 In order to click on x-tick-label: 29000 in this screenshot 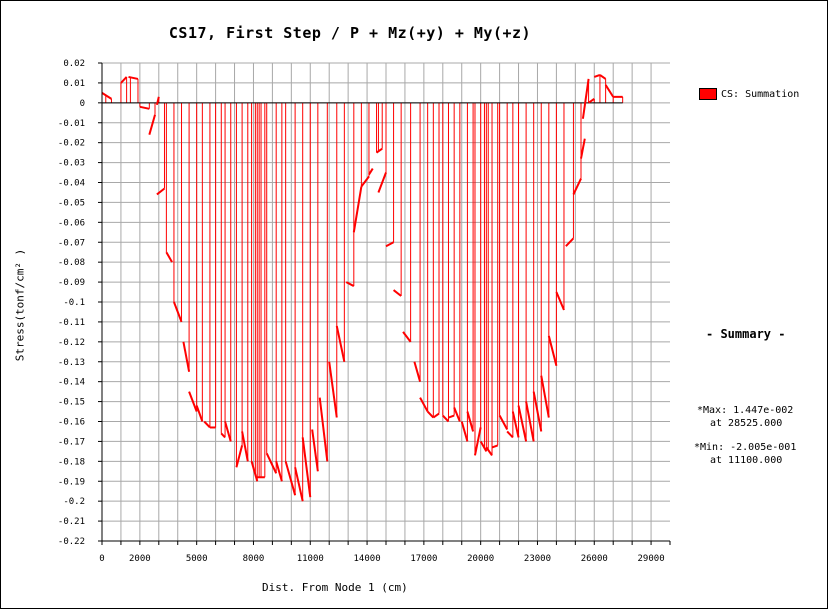, I will do `click(651, 559)`.